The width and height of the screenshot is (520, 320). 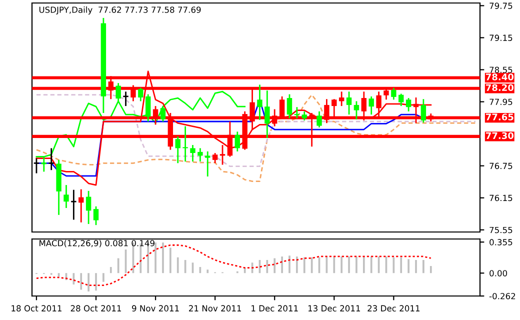 I want to click on y-tick-label: 0.00, so click(x=499, y=273).